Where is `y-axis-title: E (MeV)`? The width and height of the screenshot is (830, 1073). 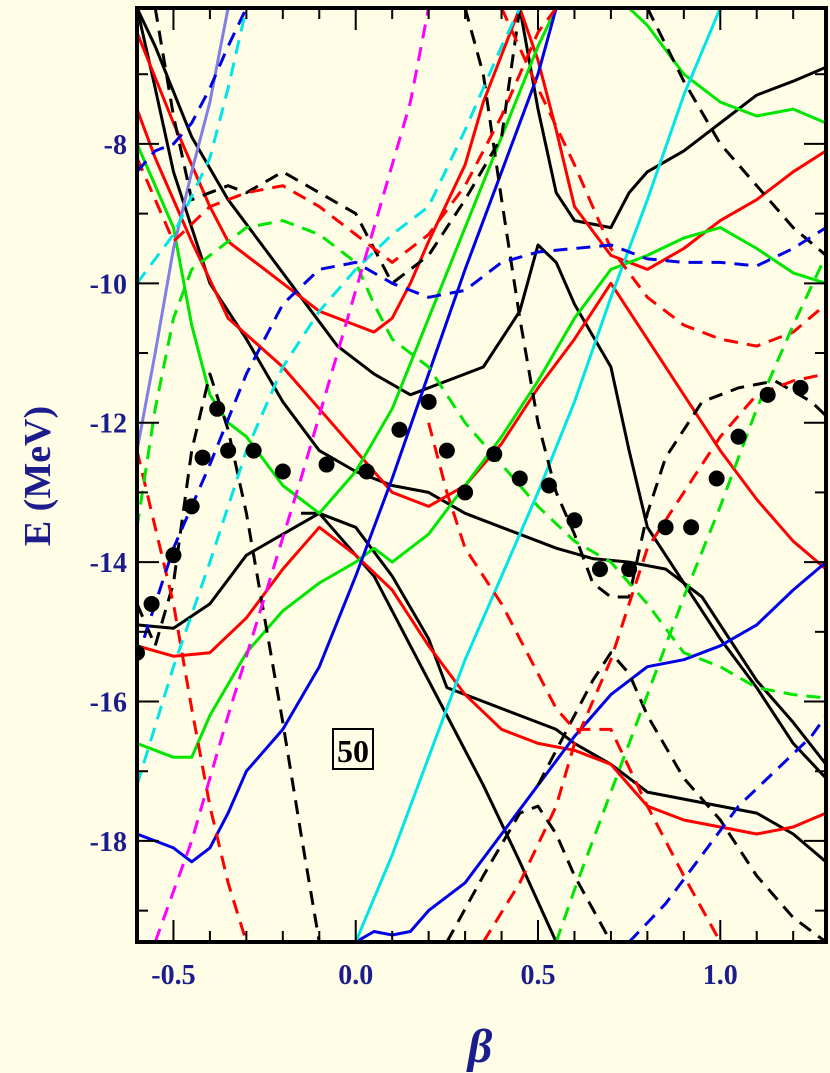 y-axis-title: E (MeV) is located at coordinates (38, 476).